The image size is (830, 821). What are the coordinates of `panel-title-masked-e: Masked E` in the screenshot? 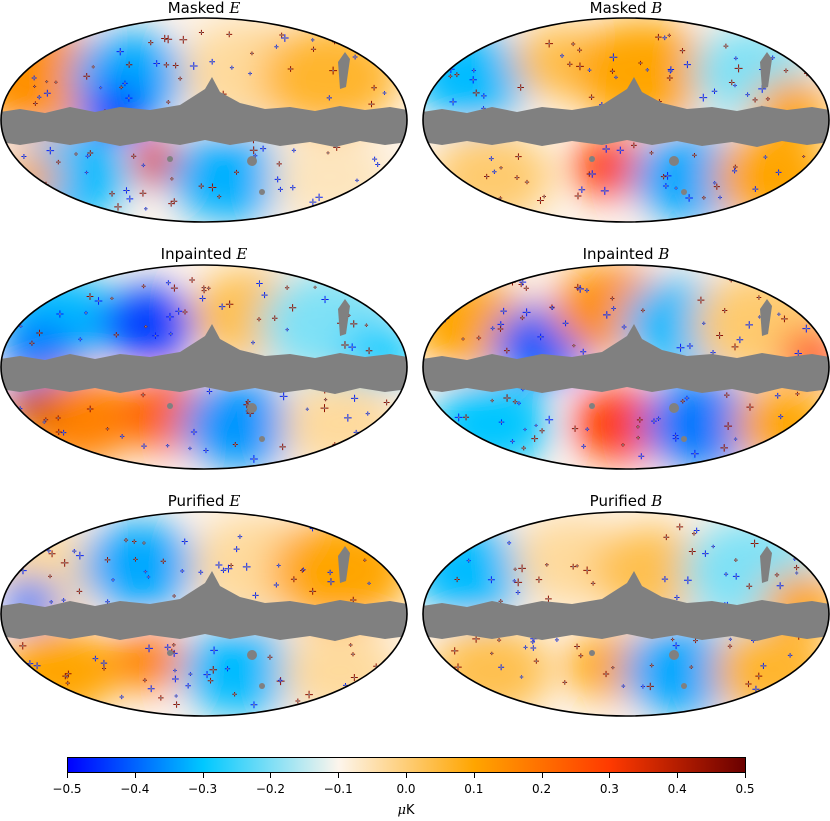 It's located at (204, 8).